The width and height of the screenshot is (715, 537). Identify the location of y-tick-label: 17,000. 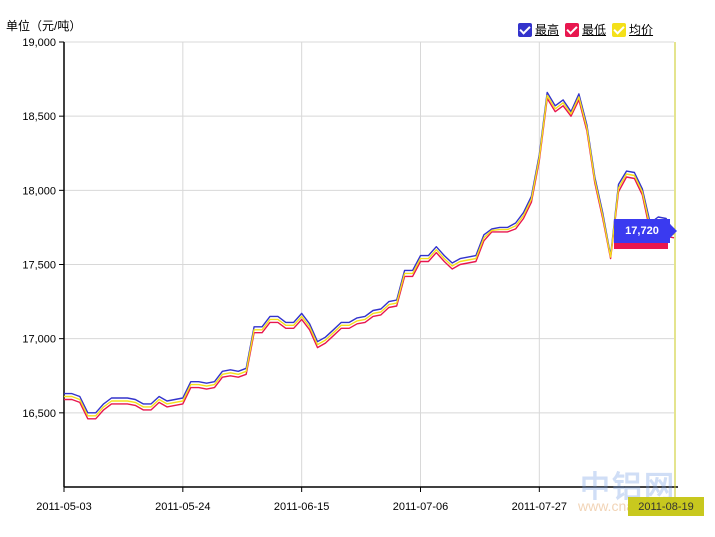
(39, 340).